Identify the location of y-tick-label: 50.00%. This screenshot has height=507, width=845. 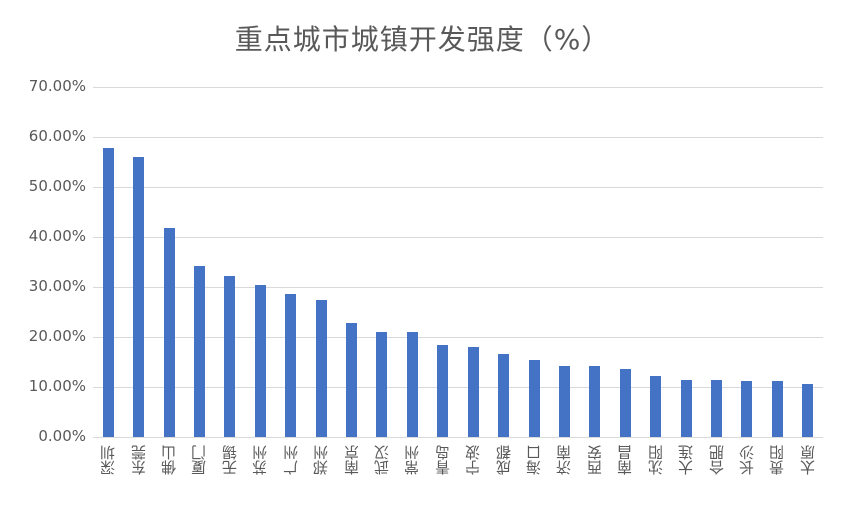
(57, 186).